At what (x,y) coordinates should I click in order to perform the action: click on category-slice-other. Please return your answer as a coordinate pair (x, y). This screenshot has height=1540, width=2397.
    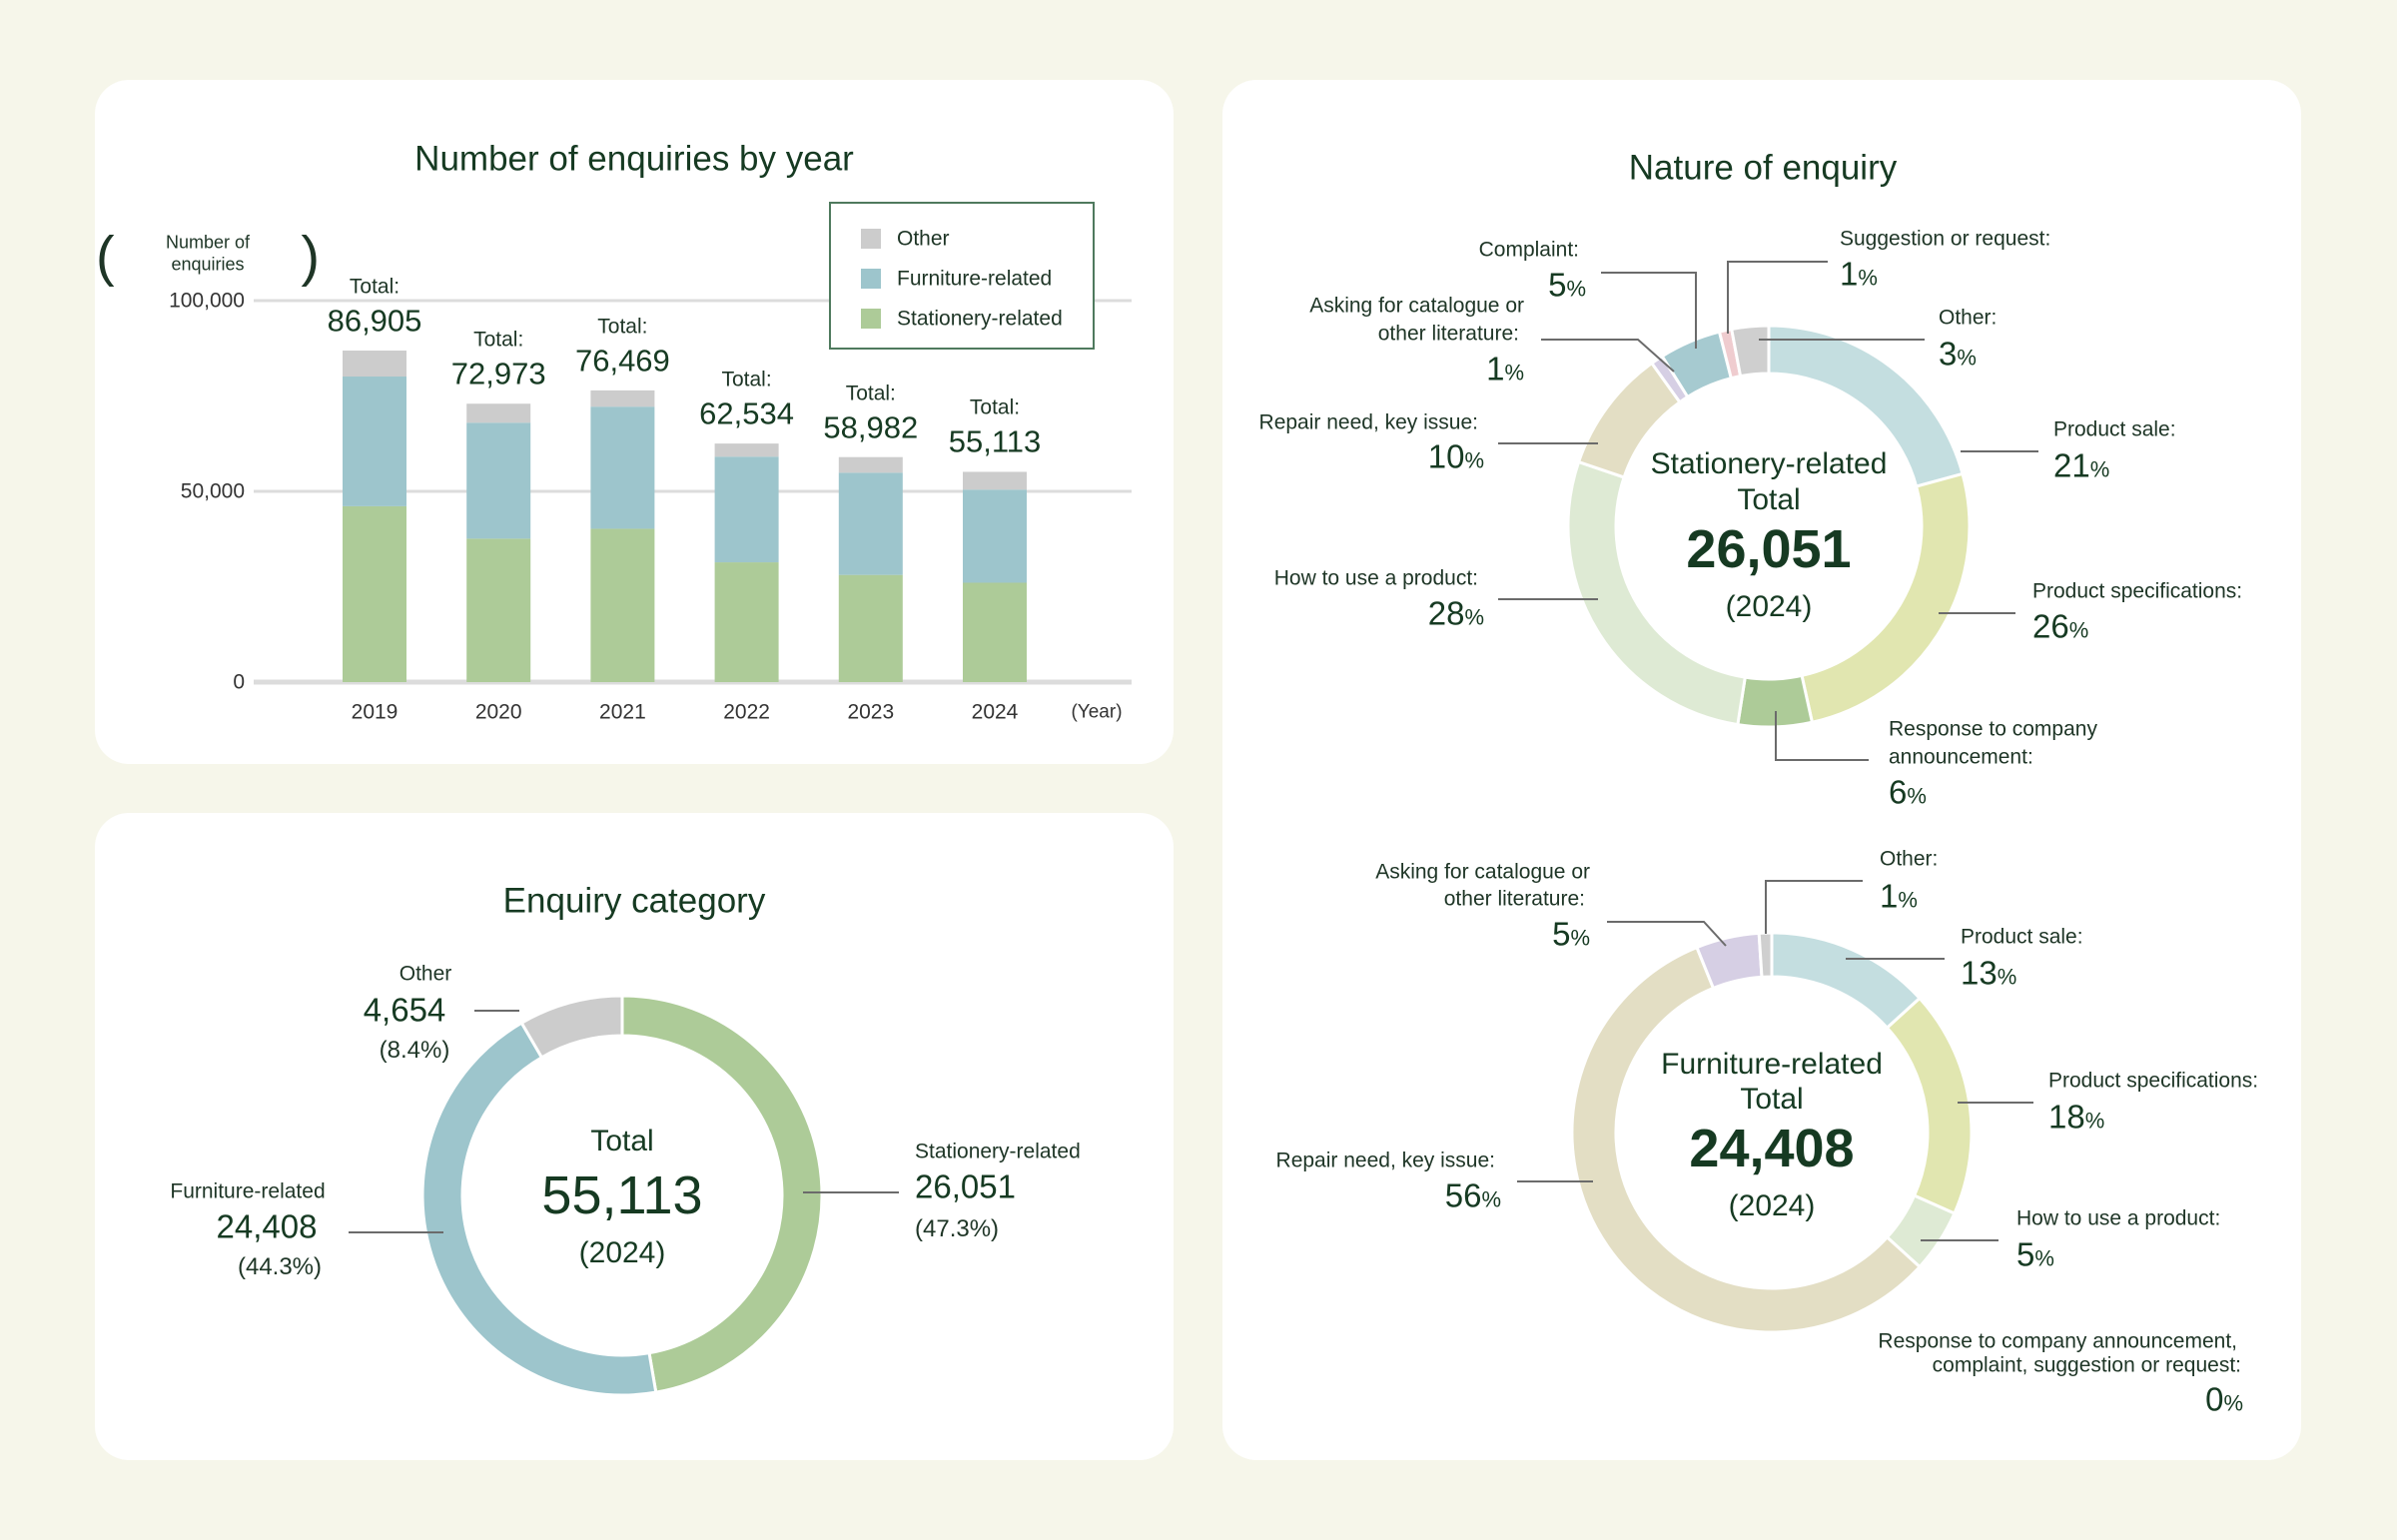
    Looking at the image, I should click on (571, 1027).